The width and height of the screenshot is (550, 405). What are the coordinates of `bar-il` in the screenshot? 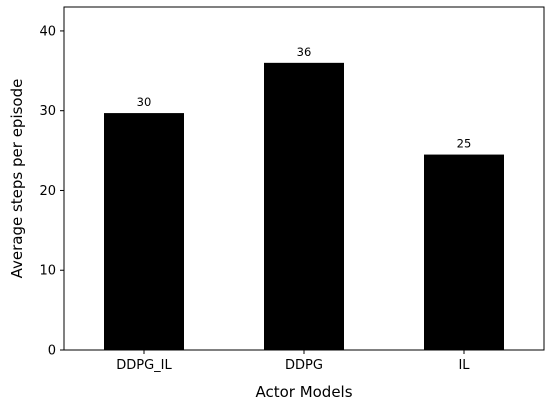 It's located at (464, 252).